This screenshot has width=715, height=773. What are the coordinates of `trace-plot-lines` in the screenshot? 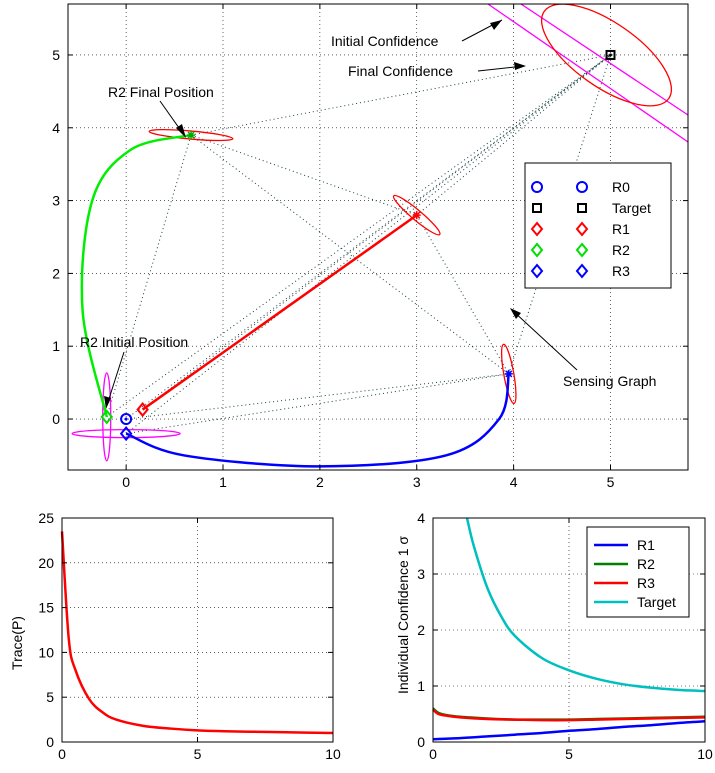 It's located at (197, 633).